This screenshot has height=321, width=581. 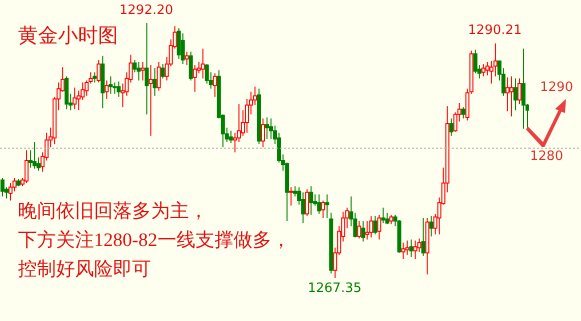 I want to click on text: 1280, so click(x=547, y=156).